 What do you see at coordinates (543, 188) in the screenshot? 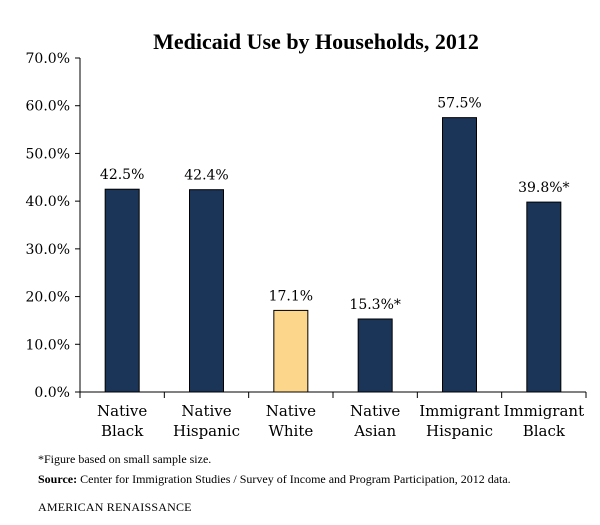
I see `data-label: 39.8%*` at bounding box center [543, 188].